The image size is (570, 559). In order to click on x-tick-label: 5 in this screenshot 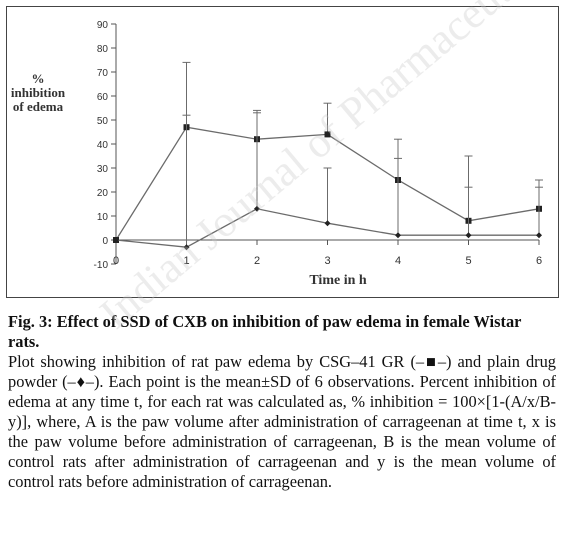, I will do `click(468, 261)`.